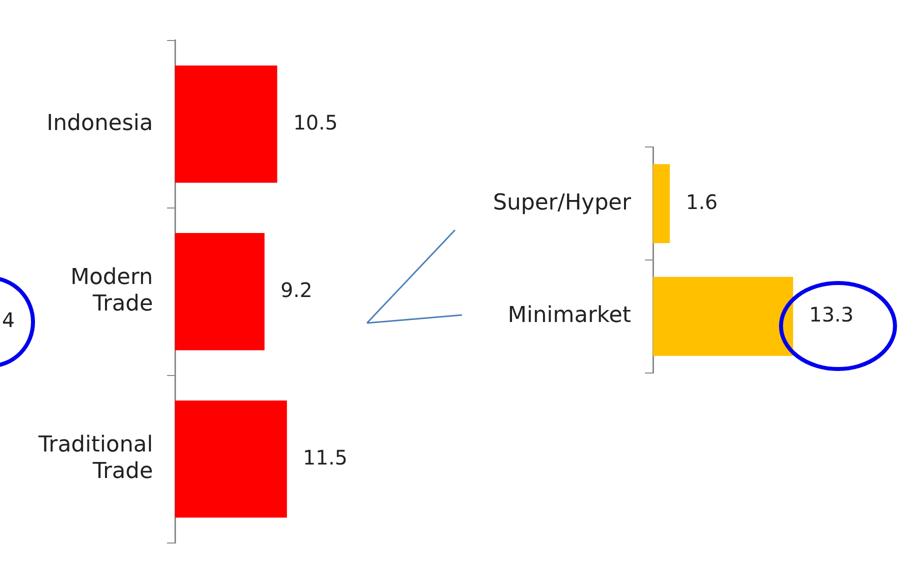 The image size is (900, 570). Describe the element at coordinates (562, 203) in the screenshot. I see `y-tick-label: Super/Hyper` at that location.